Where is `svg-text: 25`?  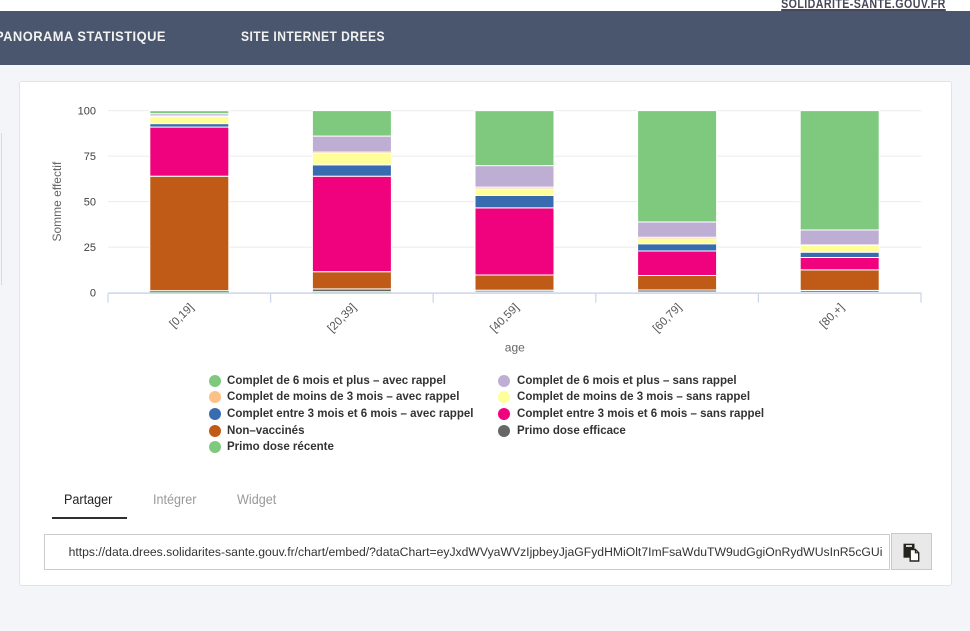 svg-text: 25 is located at coordinates (90, 248).